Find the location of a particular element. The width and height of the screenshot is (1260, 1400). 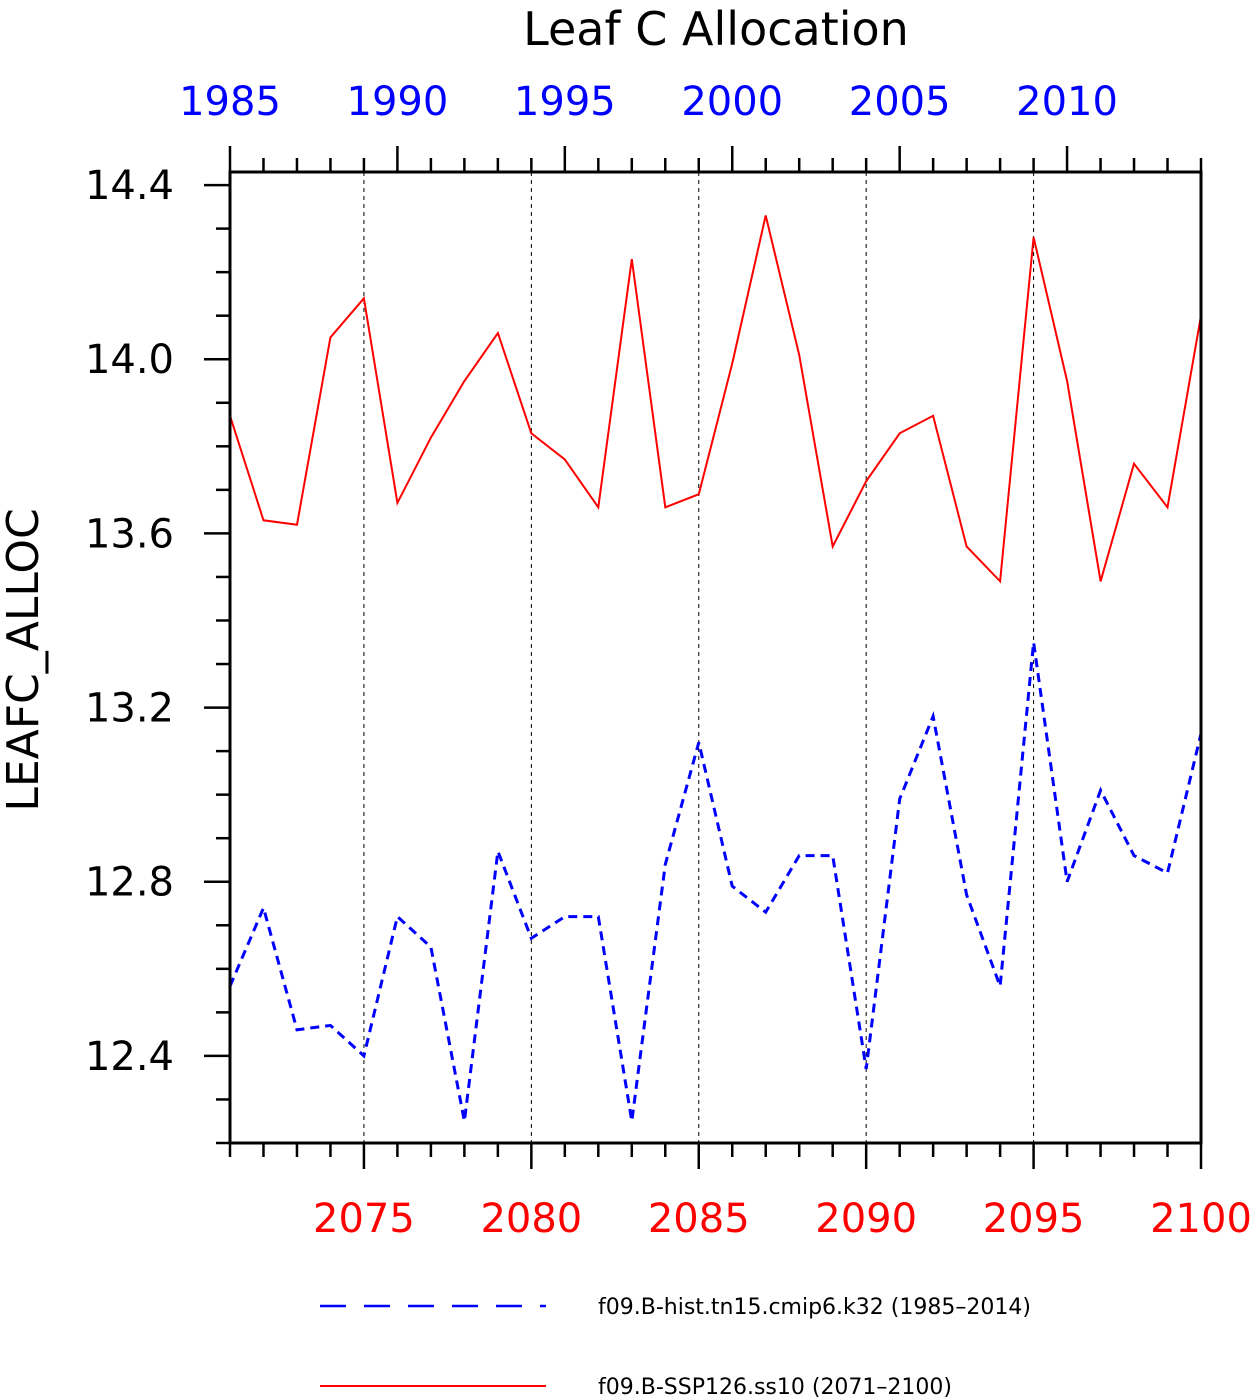

y-axis-tick-label: 12.8 is located at coordinates (129, 883).